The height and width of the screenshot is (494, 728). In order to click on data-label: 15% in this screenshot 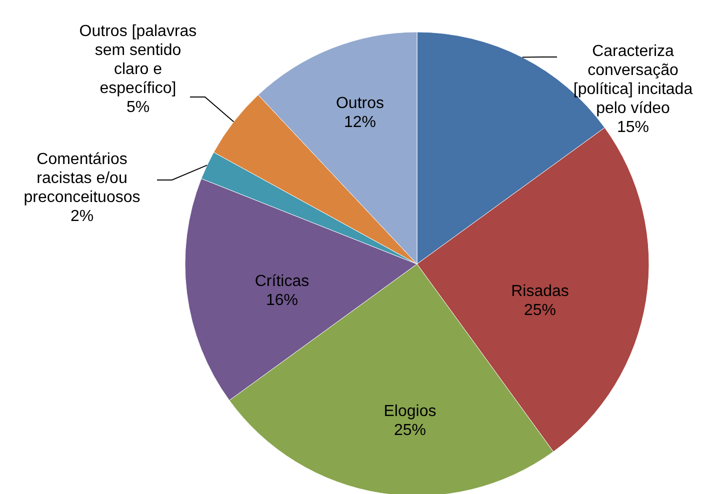, I will do `click(633, 127)`.